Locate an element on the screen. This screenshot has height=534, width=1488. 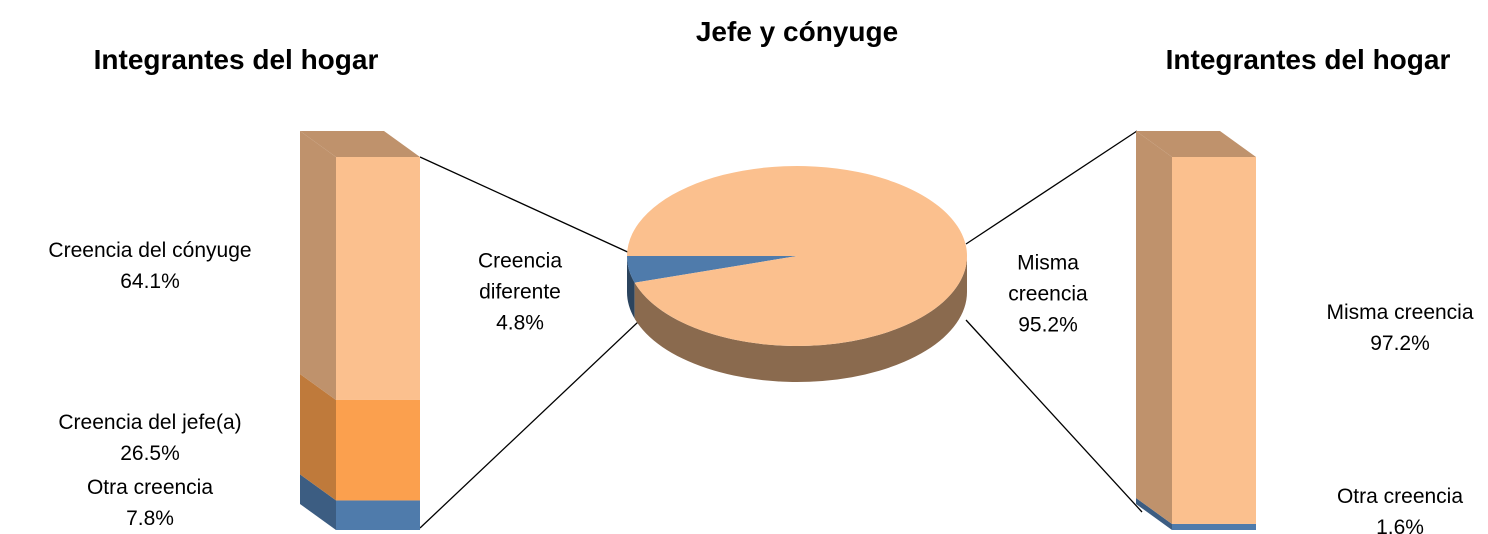
category-label: Creencia del jefe(a) is located at coordinates (150, 423).